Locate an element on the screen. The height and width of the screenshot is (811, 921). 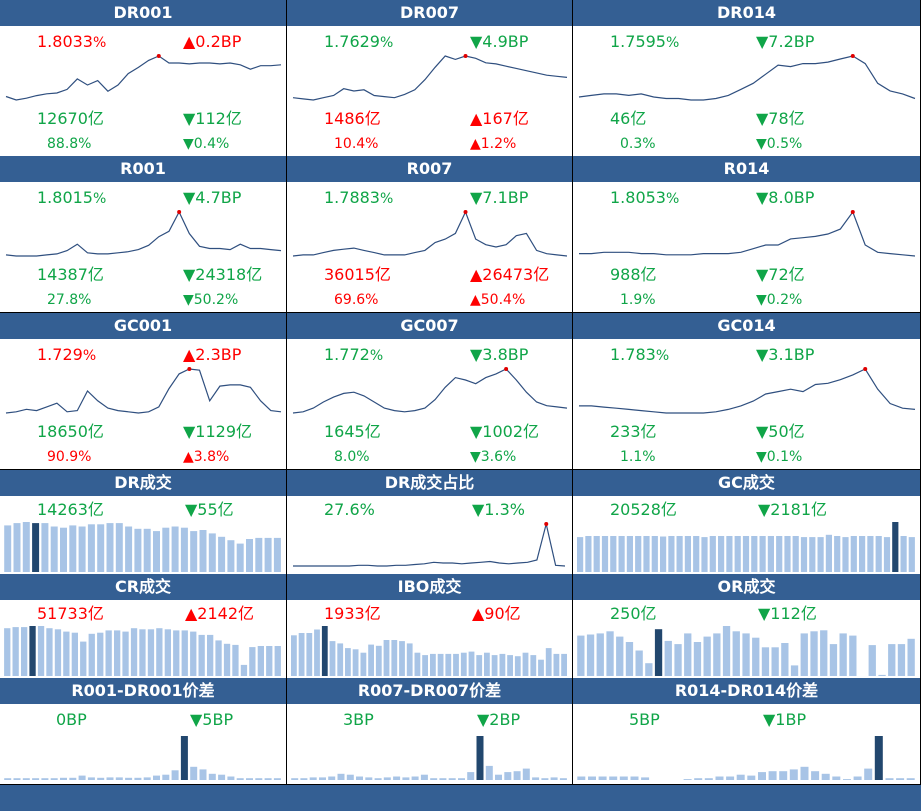
panel-title: R001 is located at coordinates (143, 169).